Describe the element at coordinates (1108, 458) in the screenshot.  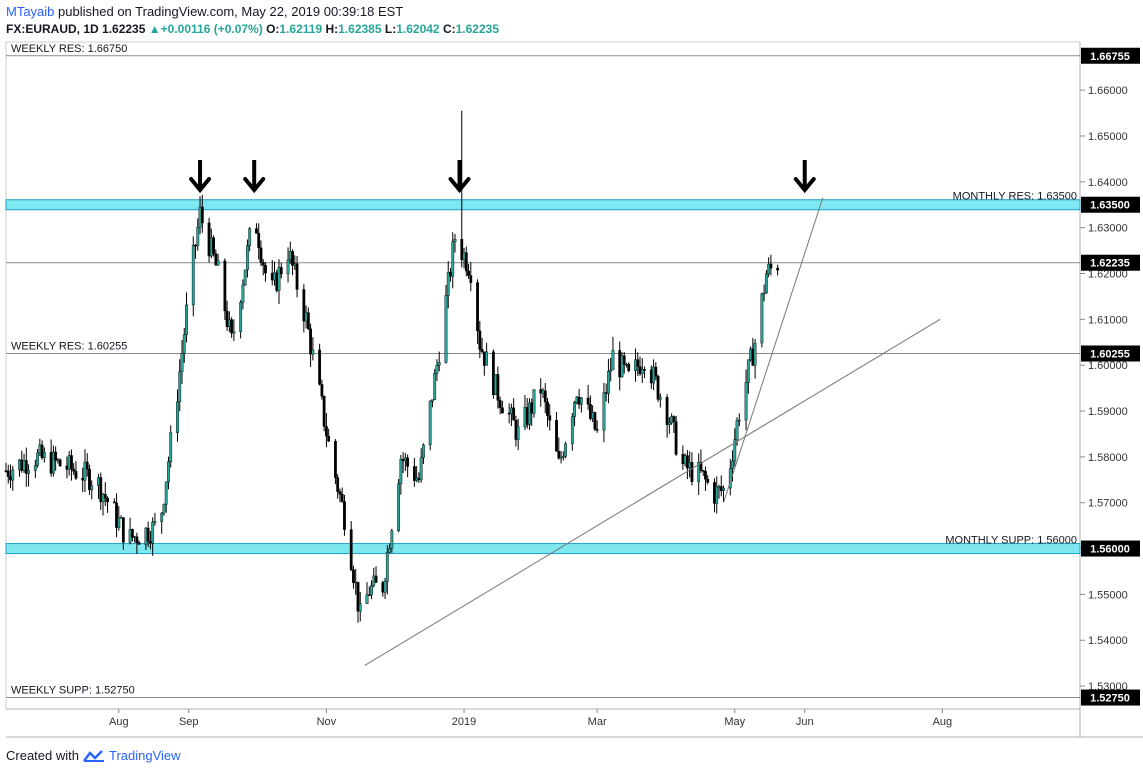
I see `y-tick-label: 1.58000` at that location.